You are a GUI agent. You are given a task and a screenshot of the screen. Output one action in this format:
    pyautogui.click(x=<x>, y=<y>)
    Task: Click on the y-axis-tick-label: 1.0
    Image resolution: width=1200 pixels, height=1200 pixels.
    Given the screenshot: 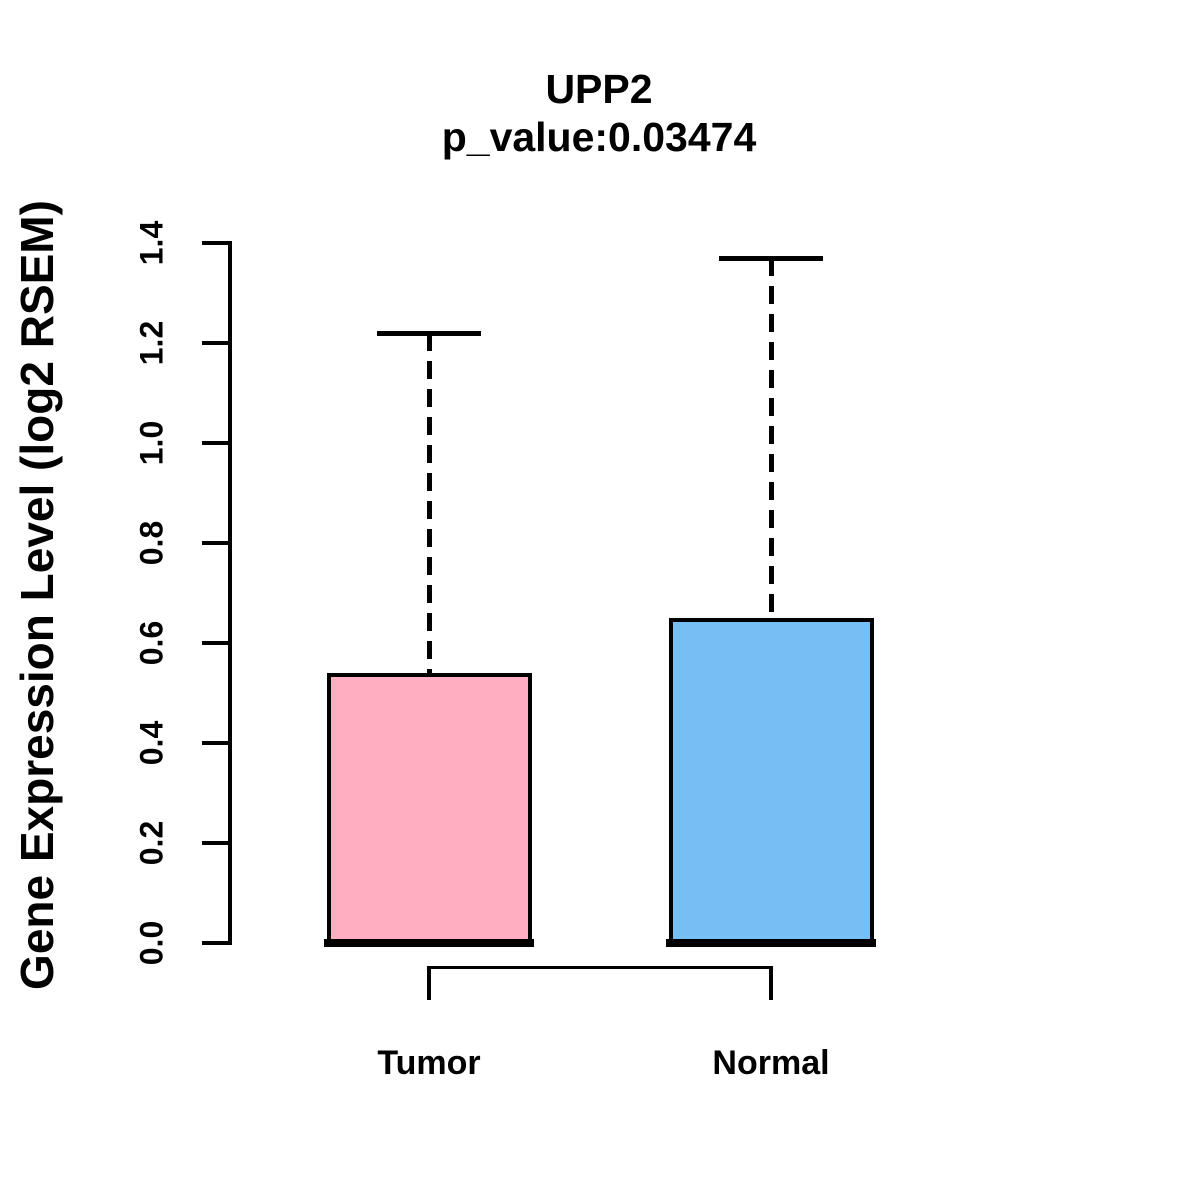 What is the action you would take?
    pyautogui.click(x=151, y=443)
    